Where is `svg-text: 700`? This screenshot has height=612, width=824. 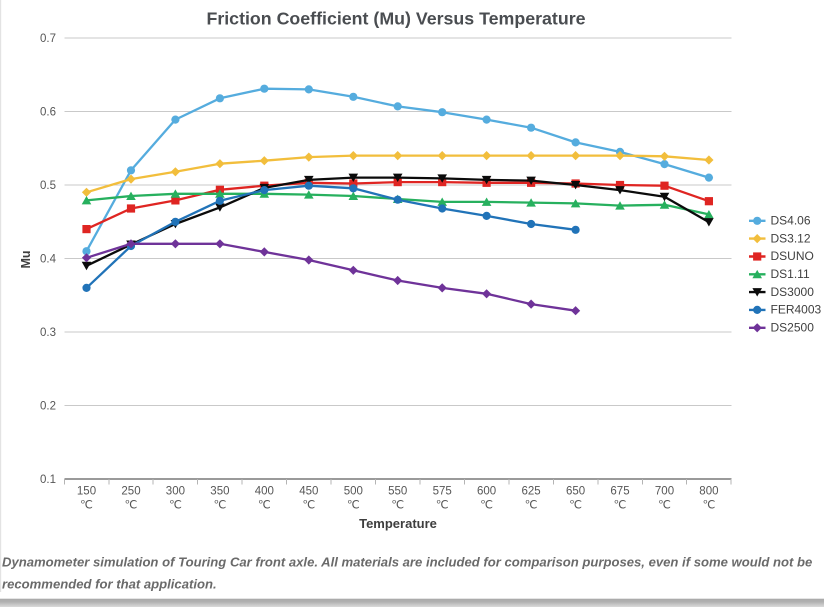 svg-text: 700 is located at coordinates (664, 492).